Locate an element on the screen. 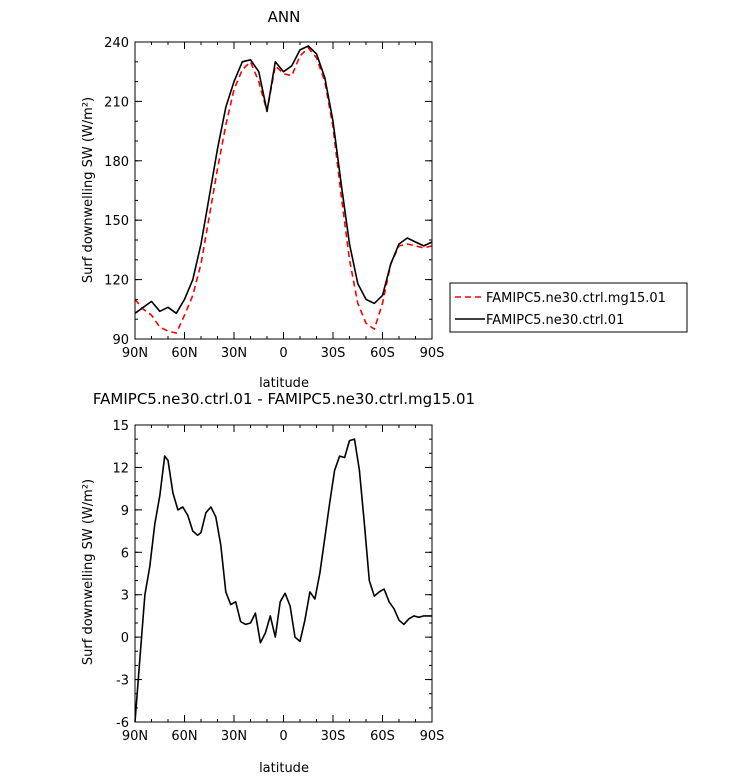 The height and width of the screenshot is (780, 733). legend-box is located at coordinates (568, 307).